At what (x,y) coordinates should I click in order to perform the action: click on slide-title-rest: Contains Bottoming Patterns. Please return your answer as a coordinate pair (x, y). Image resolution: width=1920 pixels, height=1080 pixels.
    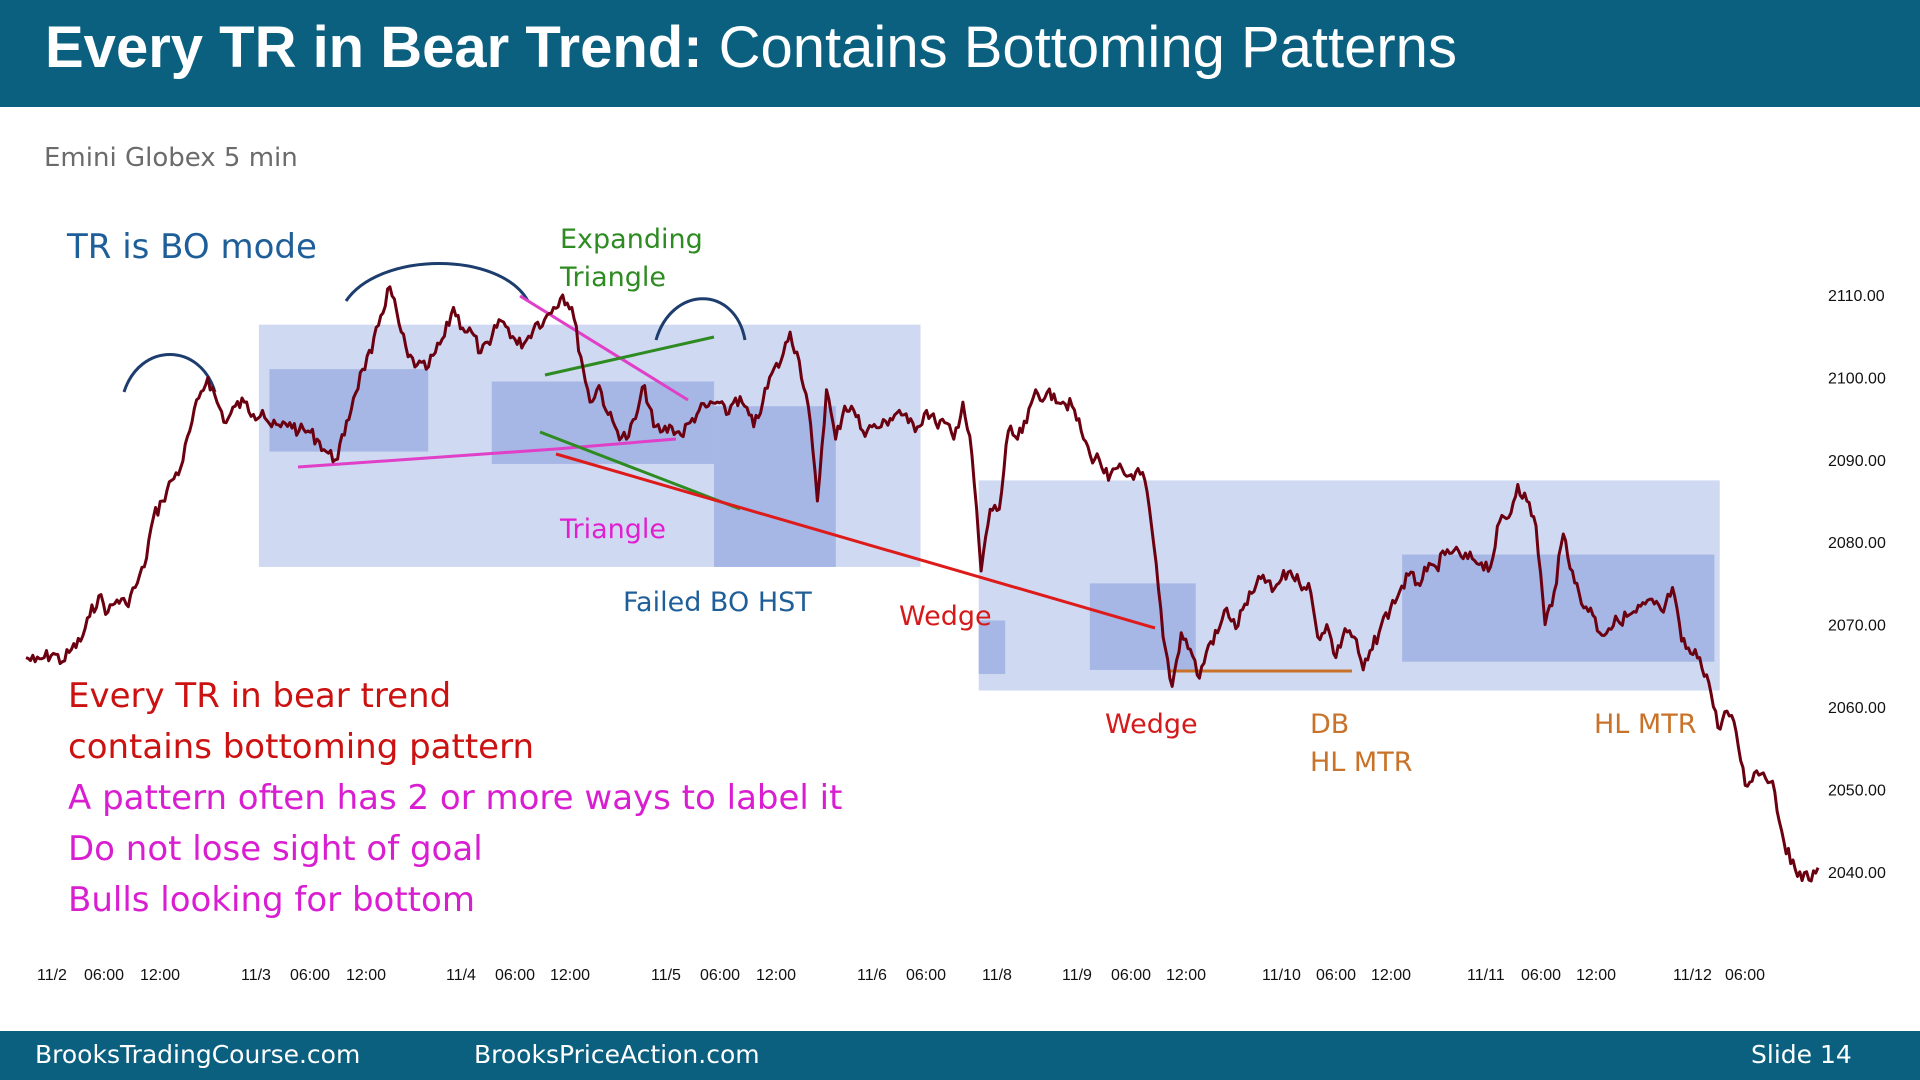
    Looking at the image, I should click on (1079, 47).